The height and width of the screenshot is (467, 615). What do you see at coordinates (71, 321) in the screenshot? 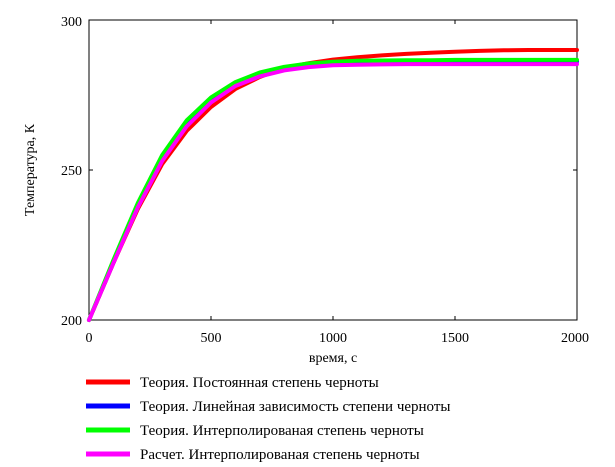
I see `y-tick-label: 200` at bounding box center [71, 321].